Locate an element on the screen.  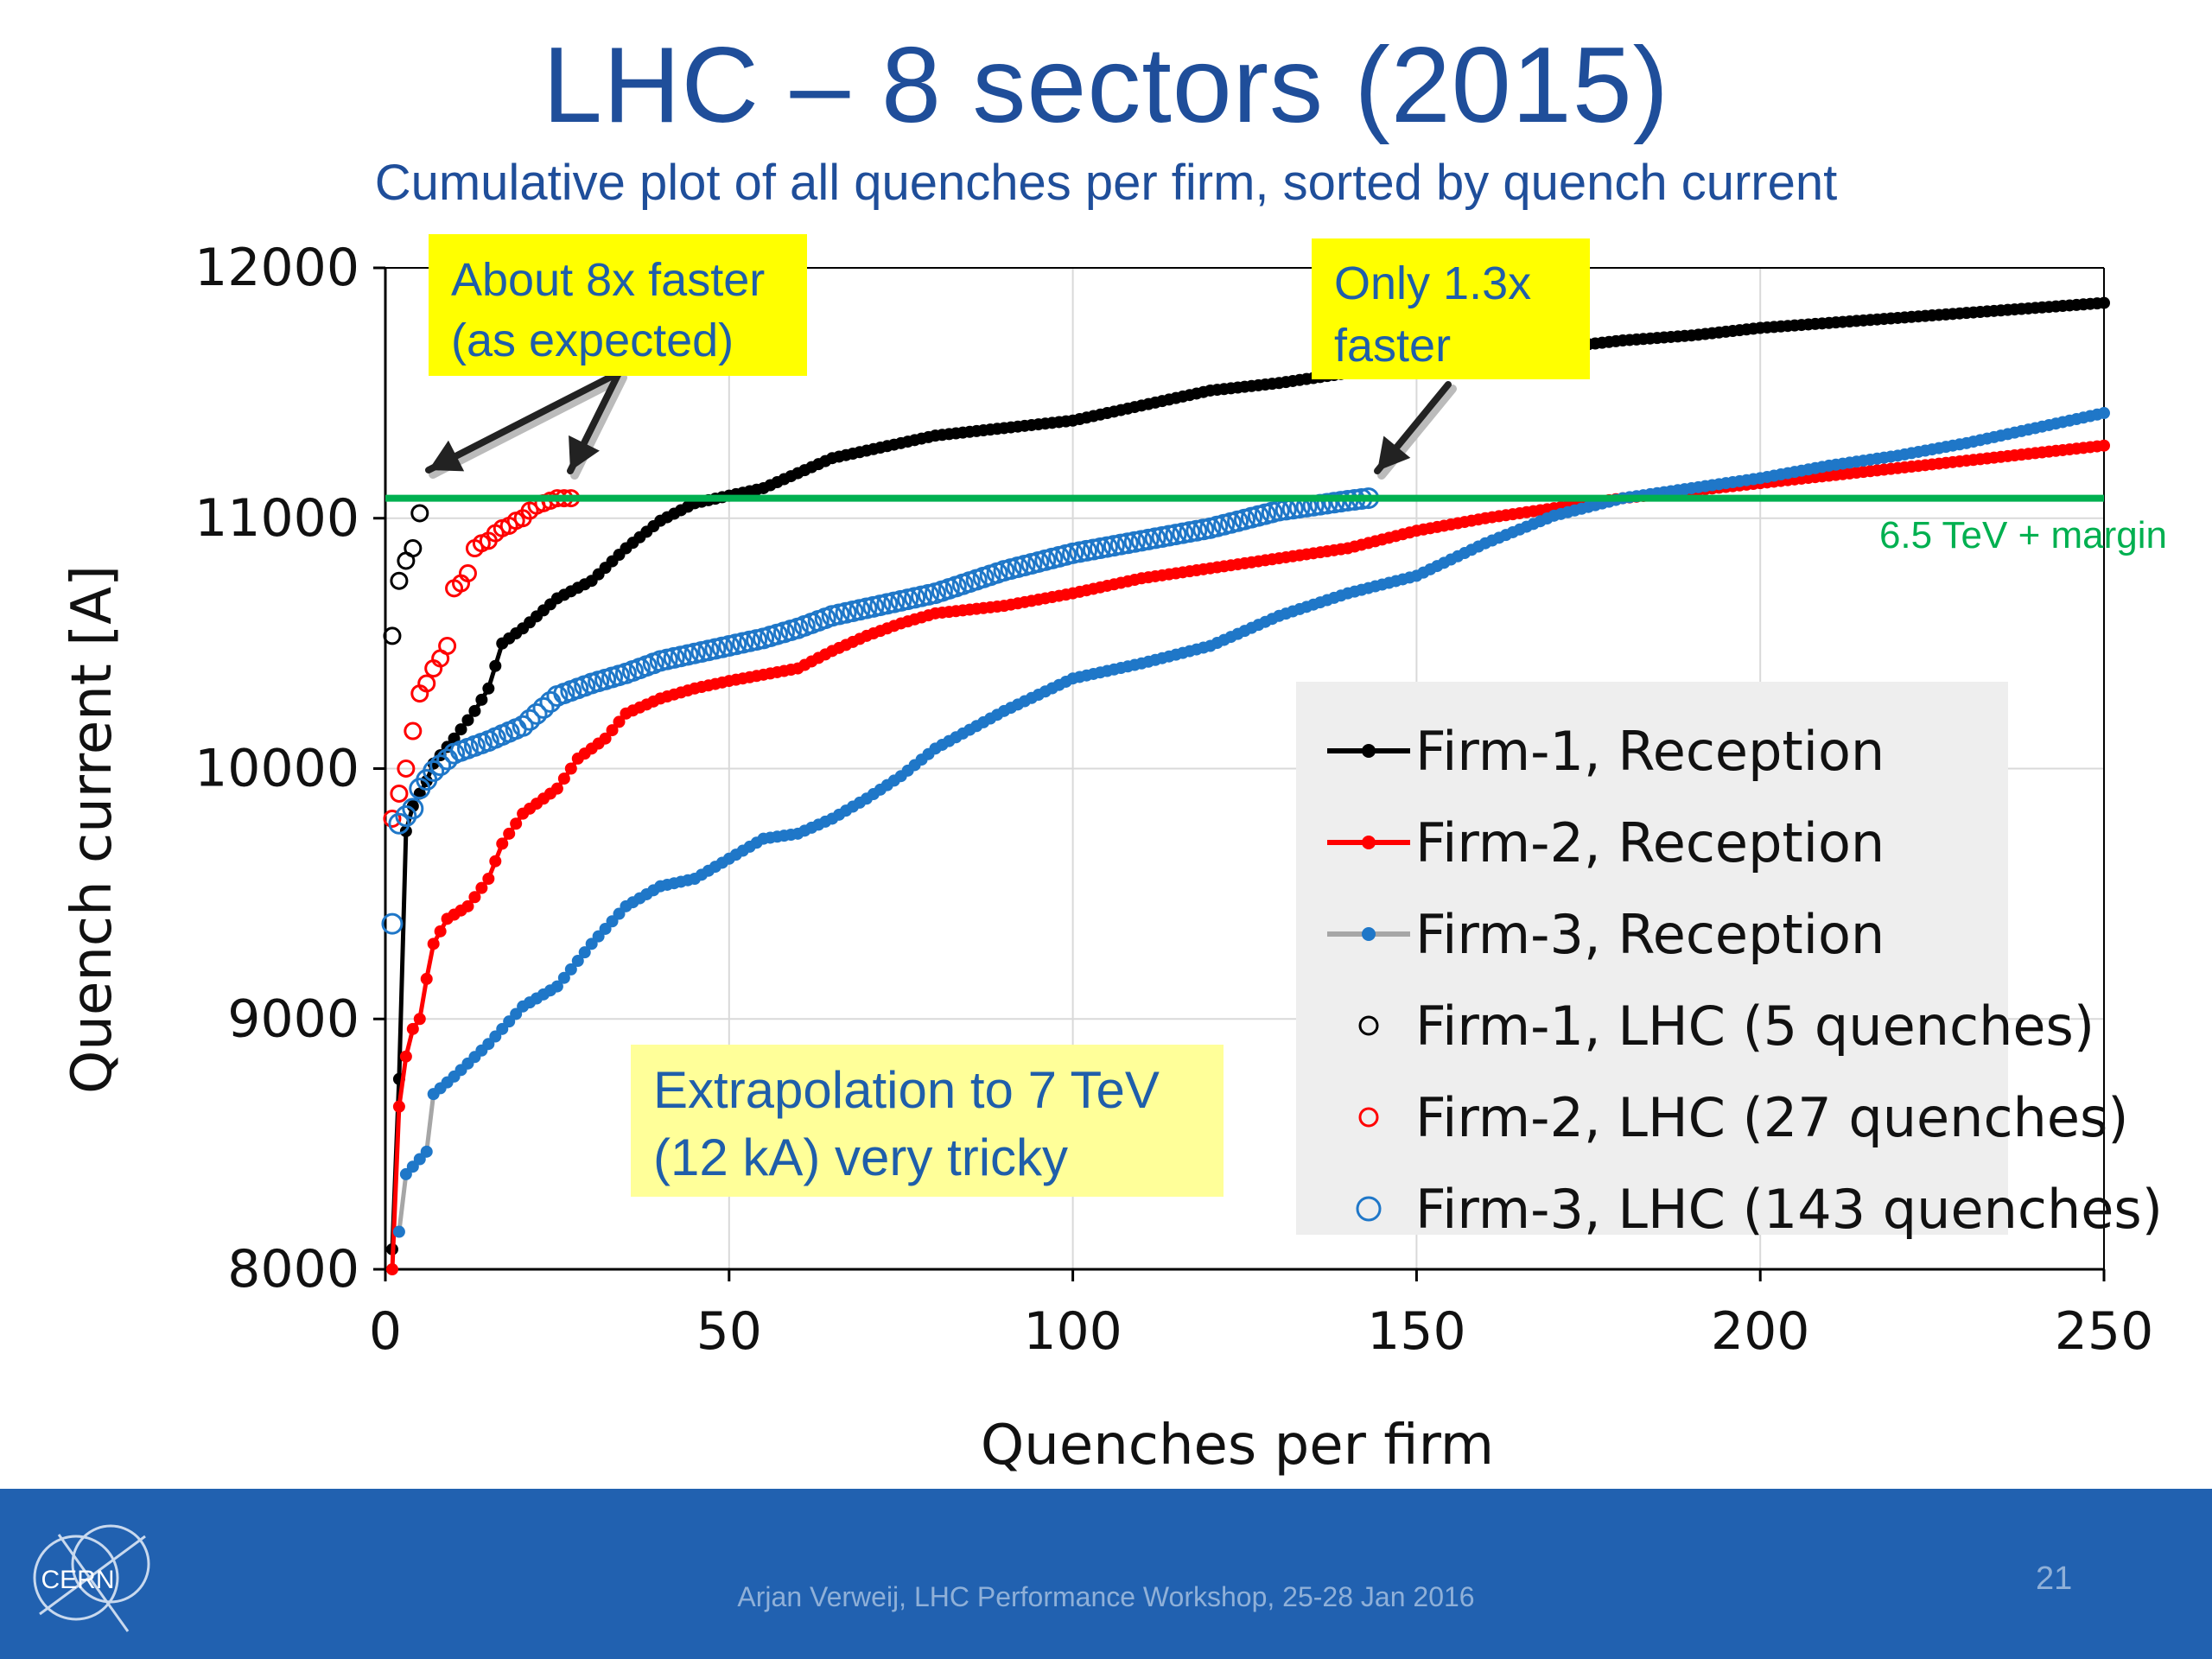
y-axis-label: Quench current [A] is located at coordinates (92, 829).